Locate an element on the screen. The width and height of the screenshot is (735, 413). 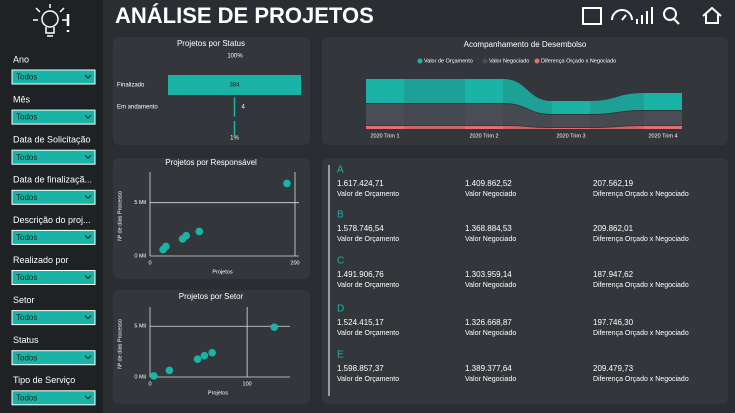
card-value: 207.562,19 is located at coordinates (613, 183).